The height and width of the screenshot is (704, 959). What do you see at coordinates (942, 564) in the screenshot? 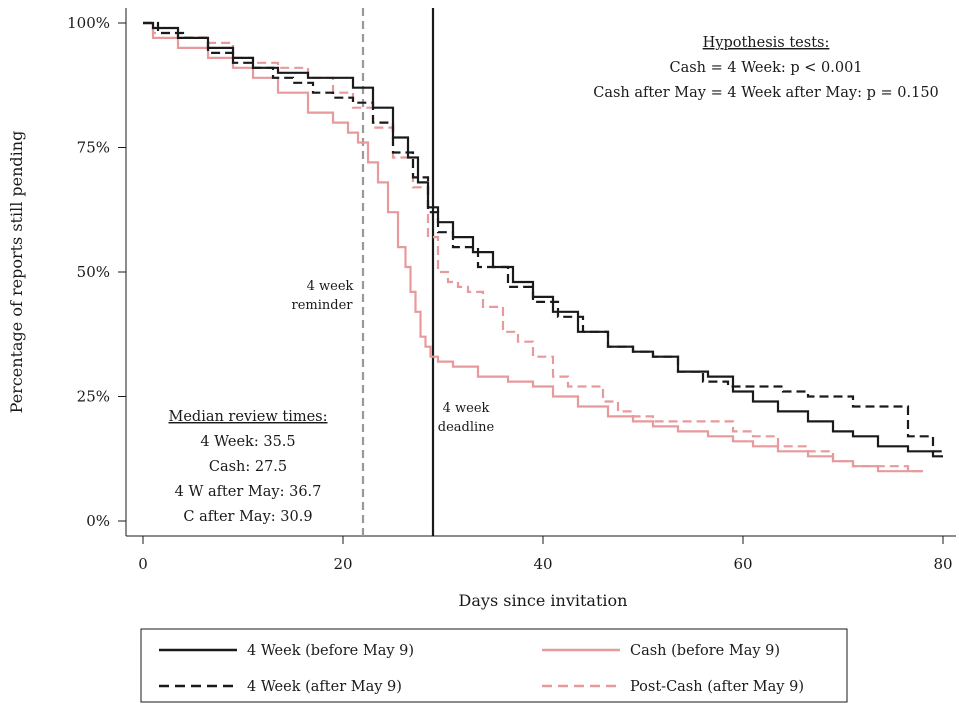
I see `x-tick-label: 80` at bounding box center [942, 564].